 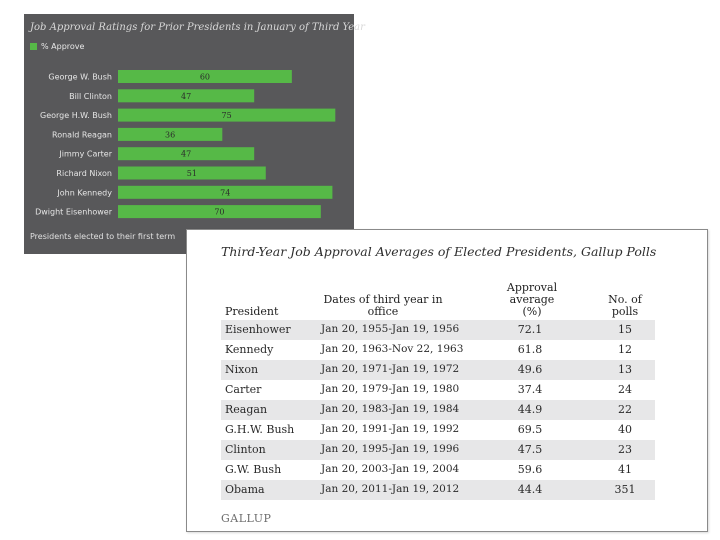 I want to click on cell-poll-count: 12, so click(x=625, y=349).